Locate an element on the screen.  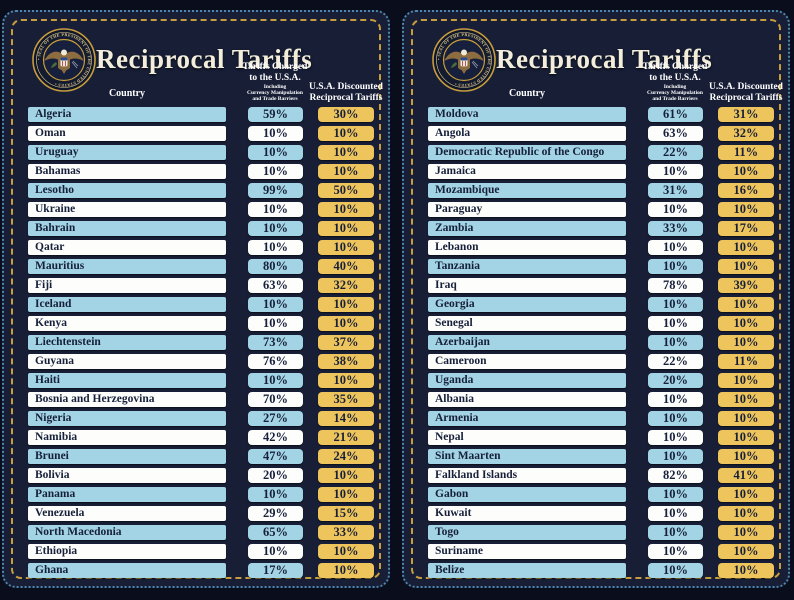
table-row: Iraq 78% 39% is located at coordinates (596, 285).